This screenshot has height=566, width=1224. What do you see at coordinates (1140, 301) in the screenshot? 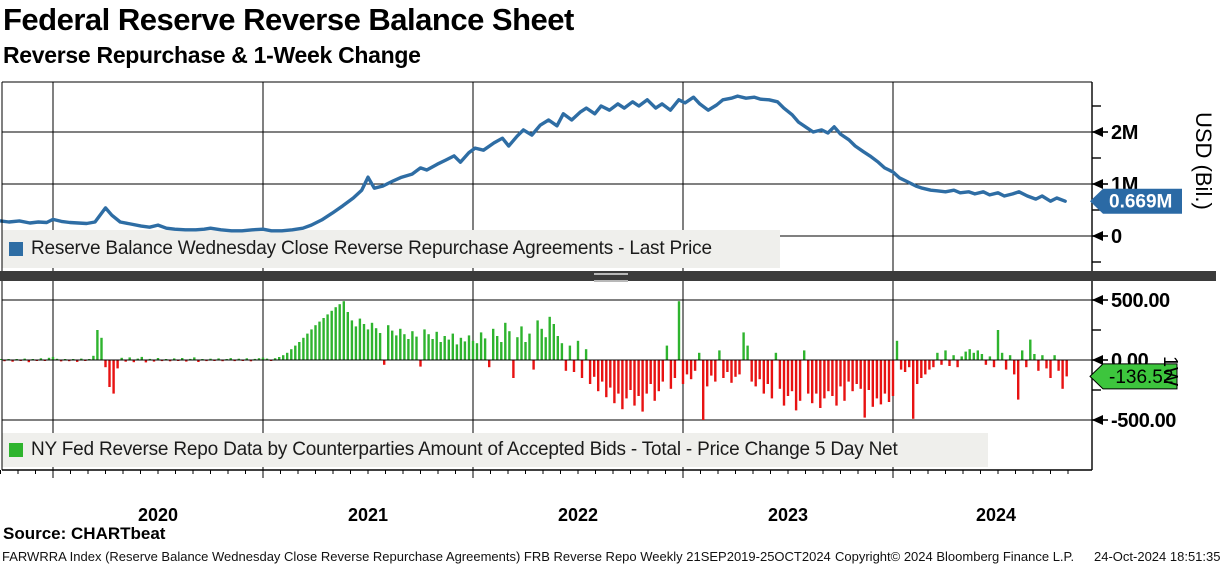
I see `svg-text: 500.00` at bounding box center [1140, 301].